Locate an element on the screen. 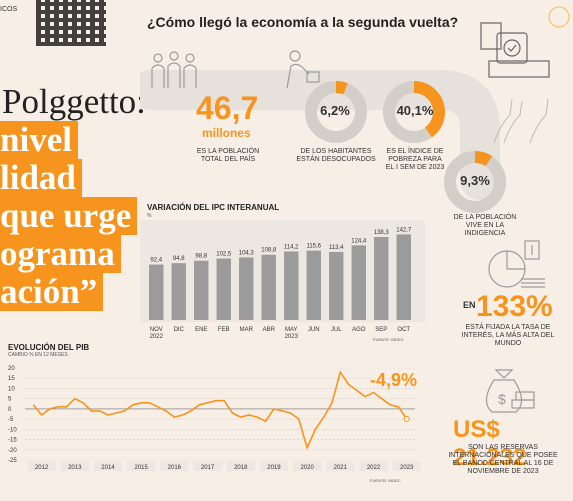  people-icon is located at coordinates (174, 69).